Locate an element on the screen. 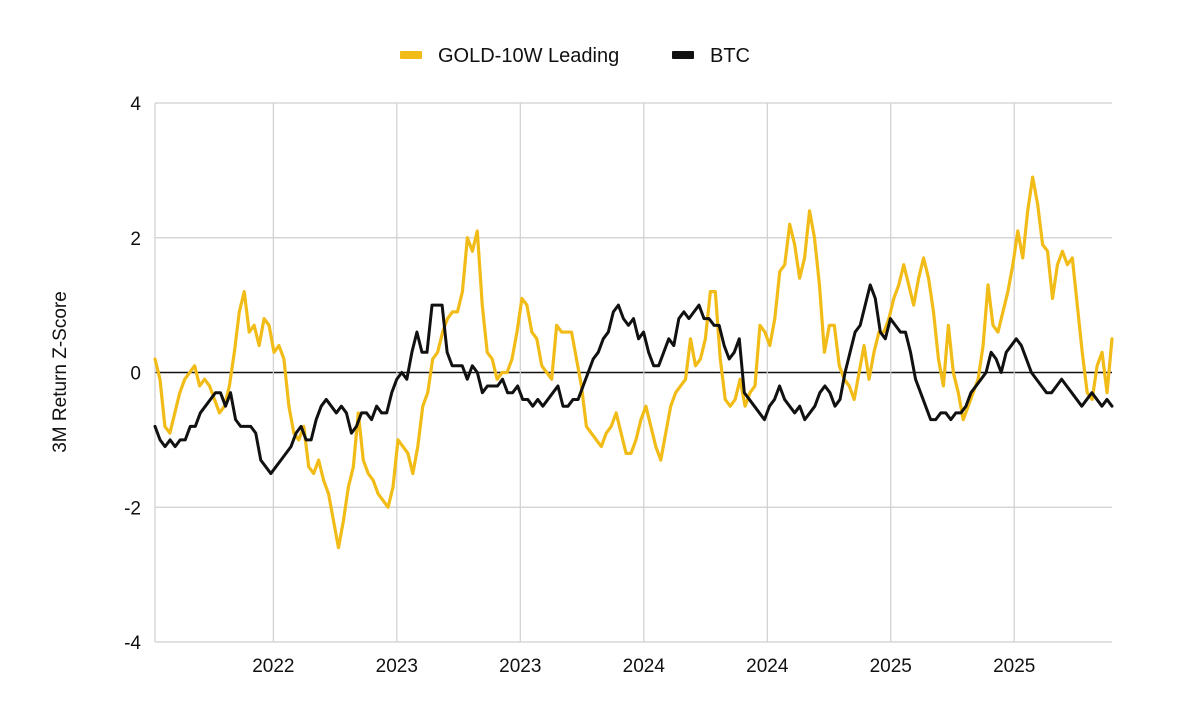 The width and height of the screenshot is (1200, 719). legend: GOLD-10W Leading BTC is located at coordinates (575, 56).